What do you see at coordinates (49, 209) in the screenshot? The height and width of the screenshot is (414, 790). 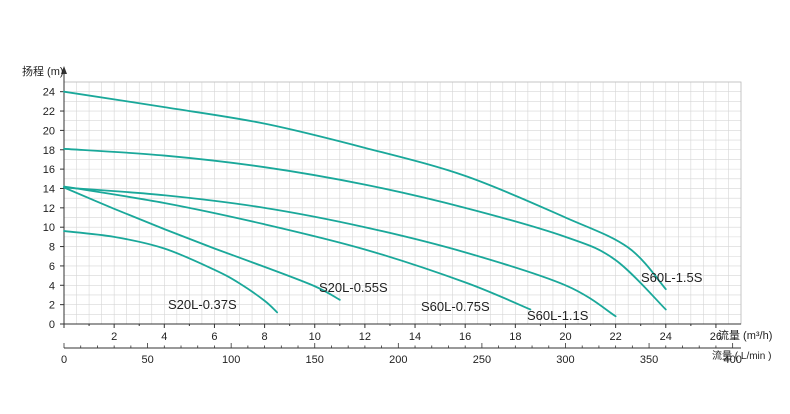 I see `y-tick-label: 12` at bounding box center [49, 209].